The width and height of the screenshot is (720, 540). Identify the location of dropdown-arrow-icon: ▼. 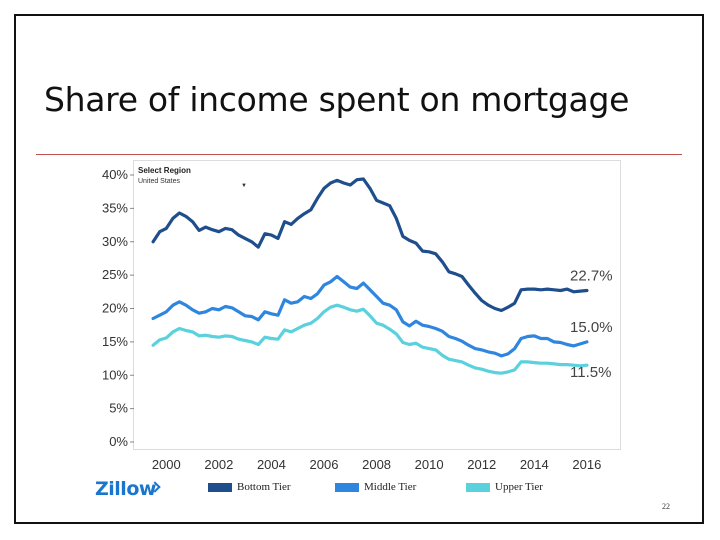
(244, 186).